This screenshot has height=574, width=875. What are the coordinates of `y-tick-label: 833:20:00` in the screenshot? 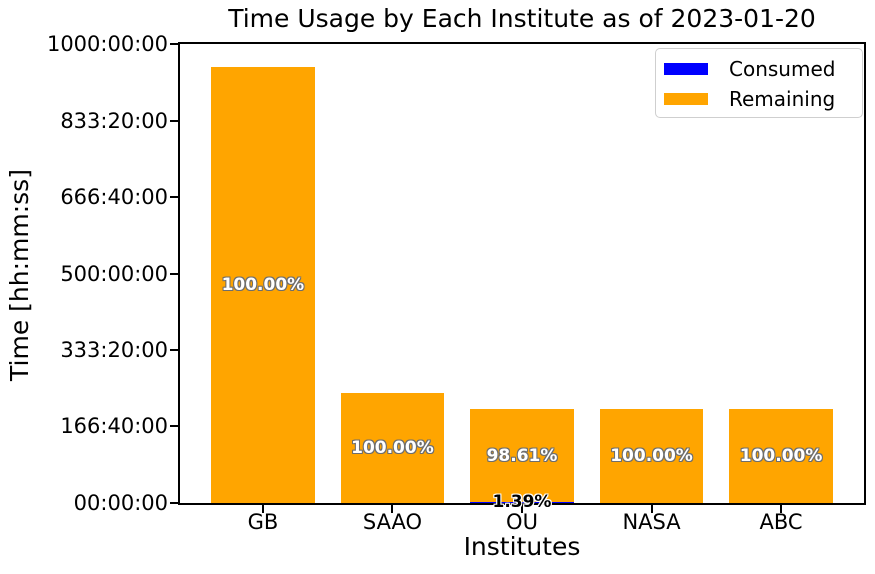 It's located at (114, 120).